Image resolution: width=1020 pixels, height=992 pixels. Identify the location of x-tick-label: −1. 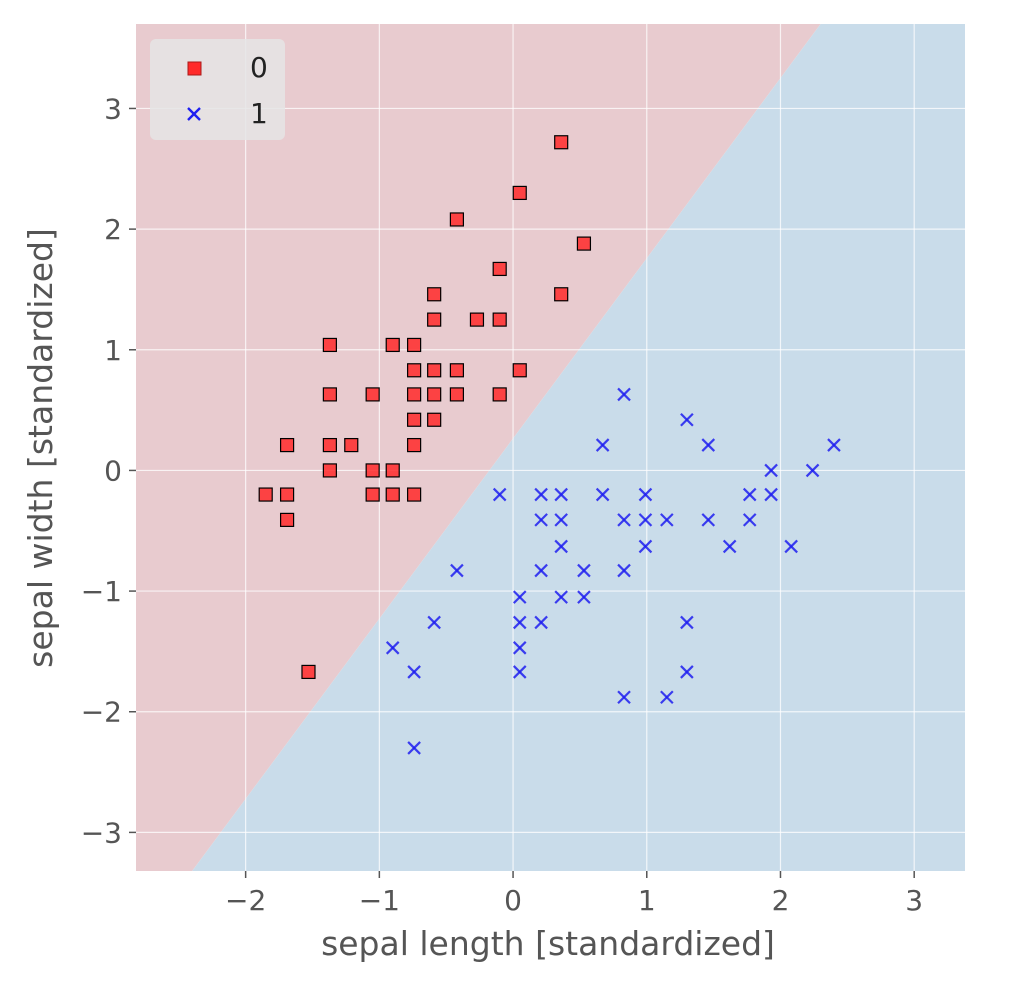
(379, 900).